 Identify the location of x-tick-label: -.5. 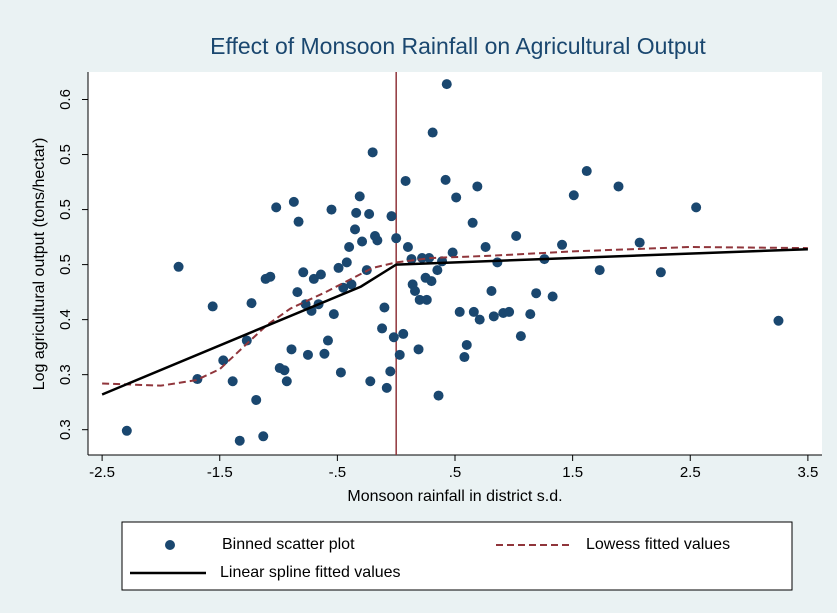
(338, 472).